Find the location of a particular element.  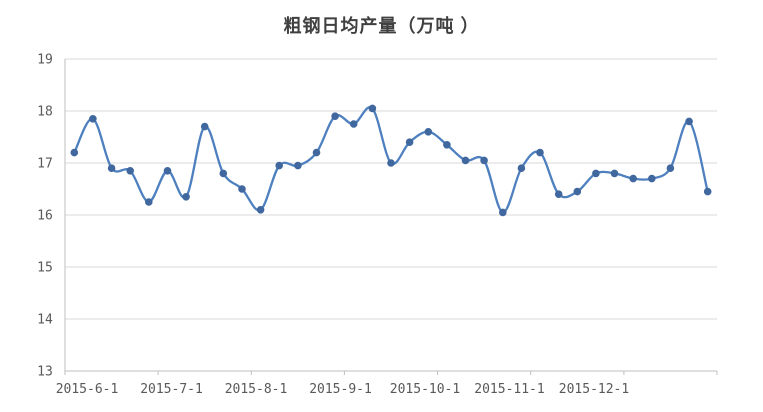

y-axis-label: 14 is located at coordinates (45, 320).